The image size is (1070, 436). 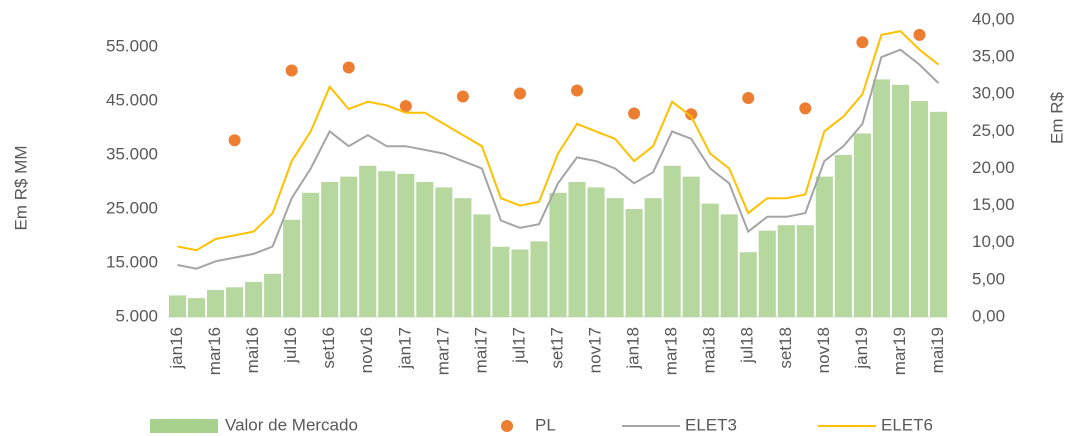 I want to click on x-tick-label: jul17, so click(x=518, y=345).